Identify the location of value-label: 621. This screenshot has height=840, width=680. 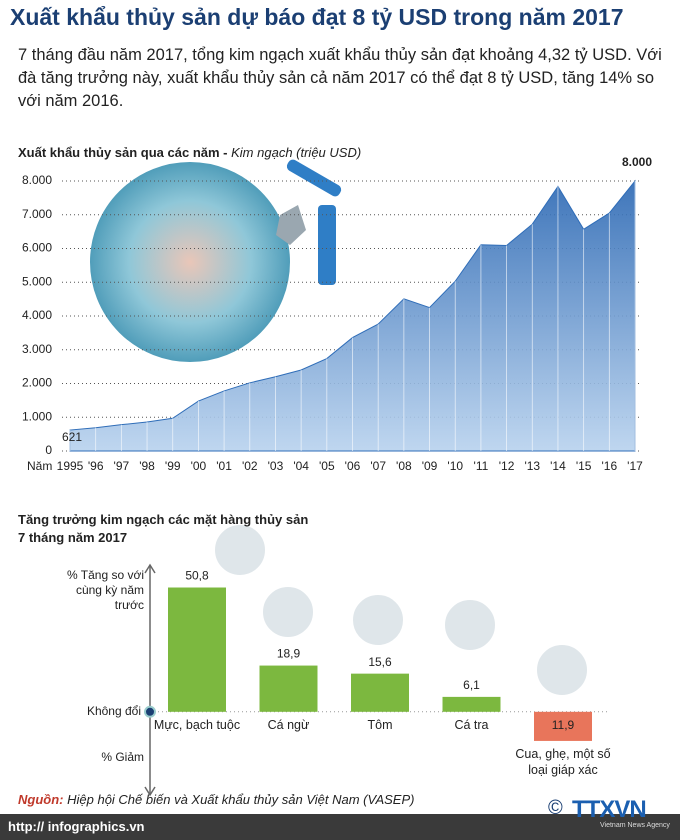
(72, 437).